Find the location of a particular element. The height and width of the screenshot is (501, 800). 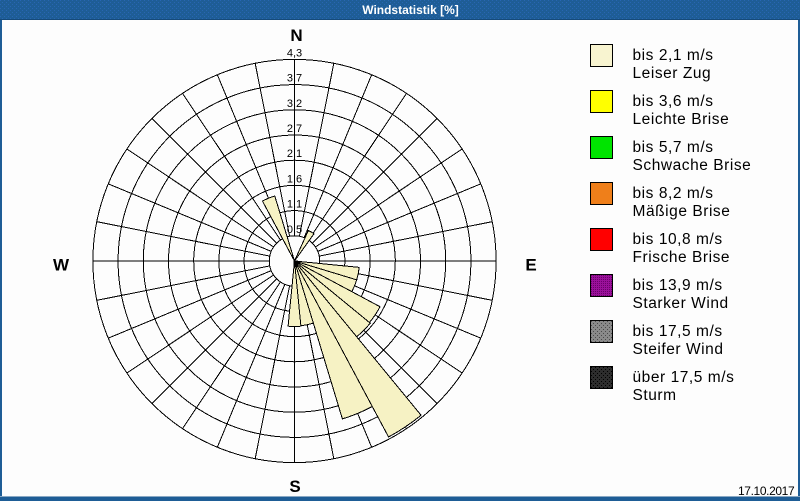

svg-text: S is located at coordinates (294, 486).